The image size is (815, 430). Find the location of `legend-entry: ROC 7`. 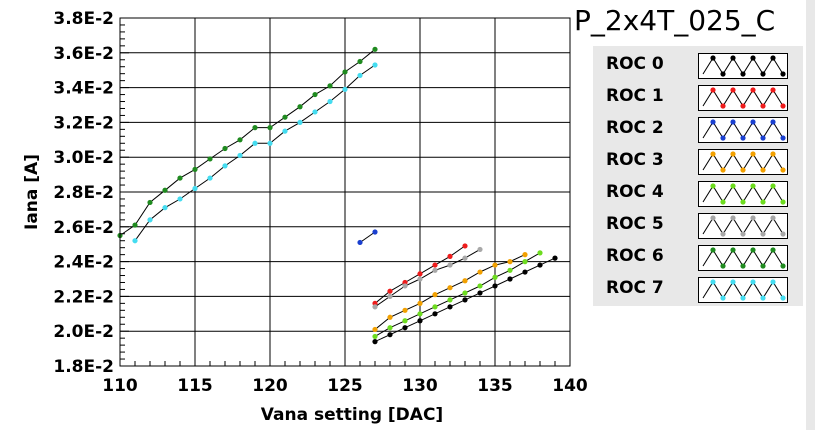

legend-entry: ROC 7 is located at coordinates (698, 288).